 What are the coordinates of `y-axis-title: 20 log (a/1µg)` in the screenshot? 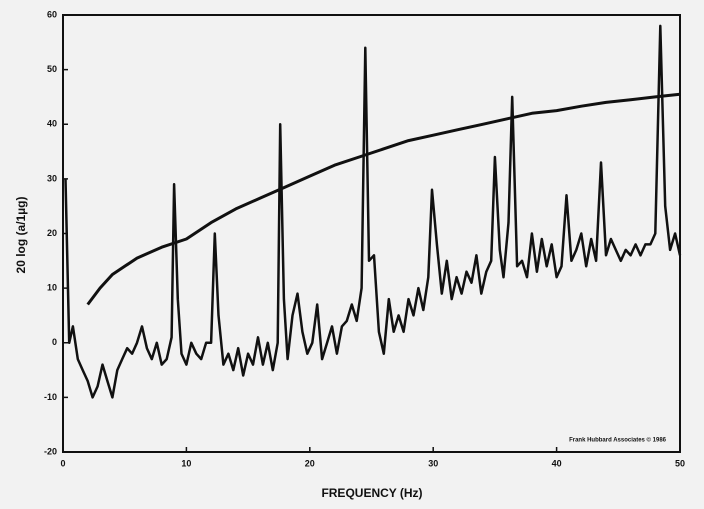 It's located at (21, 235).